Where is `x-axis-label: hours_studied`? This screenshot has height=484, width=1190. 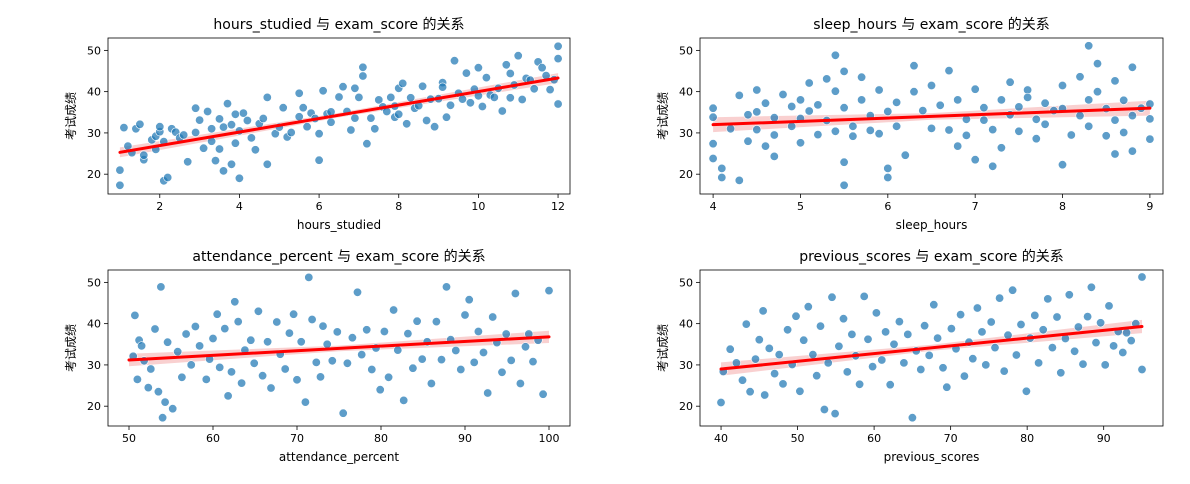 x-axis-label: hours_studied is located at coordinates (339, 225).